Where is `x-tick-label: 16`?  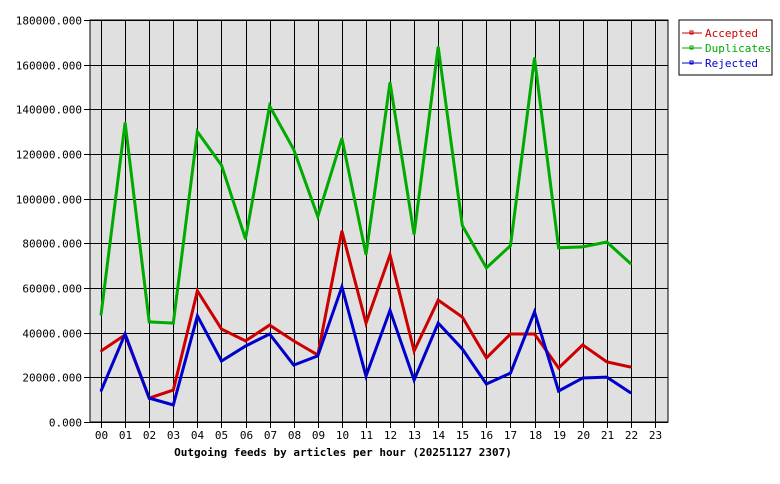
x-tick-label: 16 is located at coordinates (486, 435).